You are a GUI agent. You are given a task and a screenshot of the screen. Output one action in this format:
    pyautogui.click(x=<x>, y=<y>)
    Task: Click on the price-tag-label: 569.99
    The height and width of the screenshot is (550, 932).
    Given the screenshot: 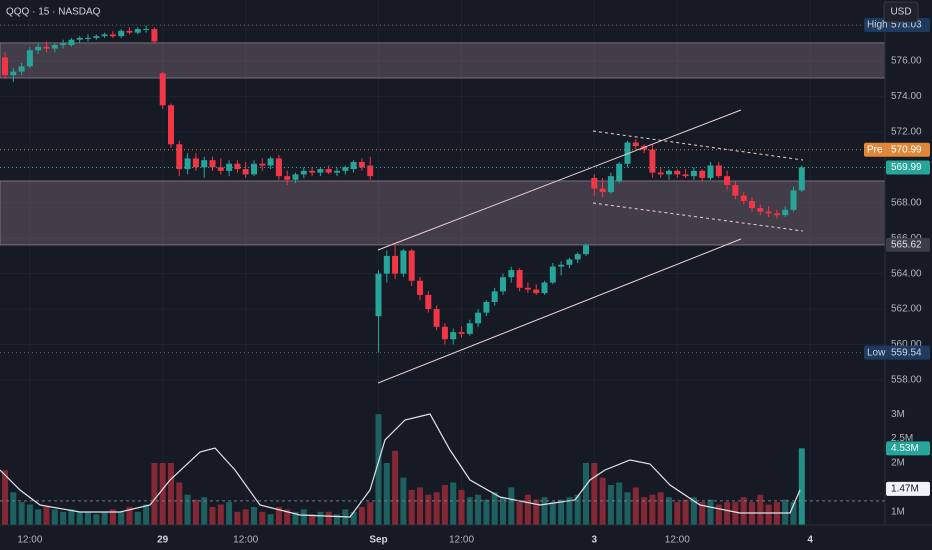 What is the action you would take?
    pyautogui.click(x=906, y=167)
    